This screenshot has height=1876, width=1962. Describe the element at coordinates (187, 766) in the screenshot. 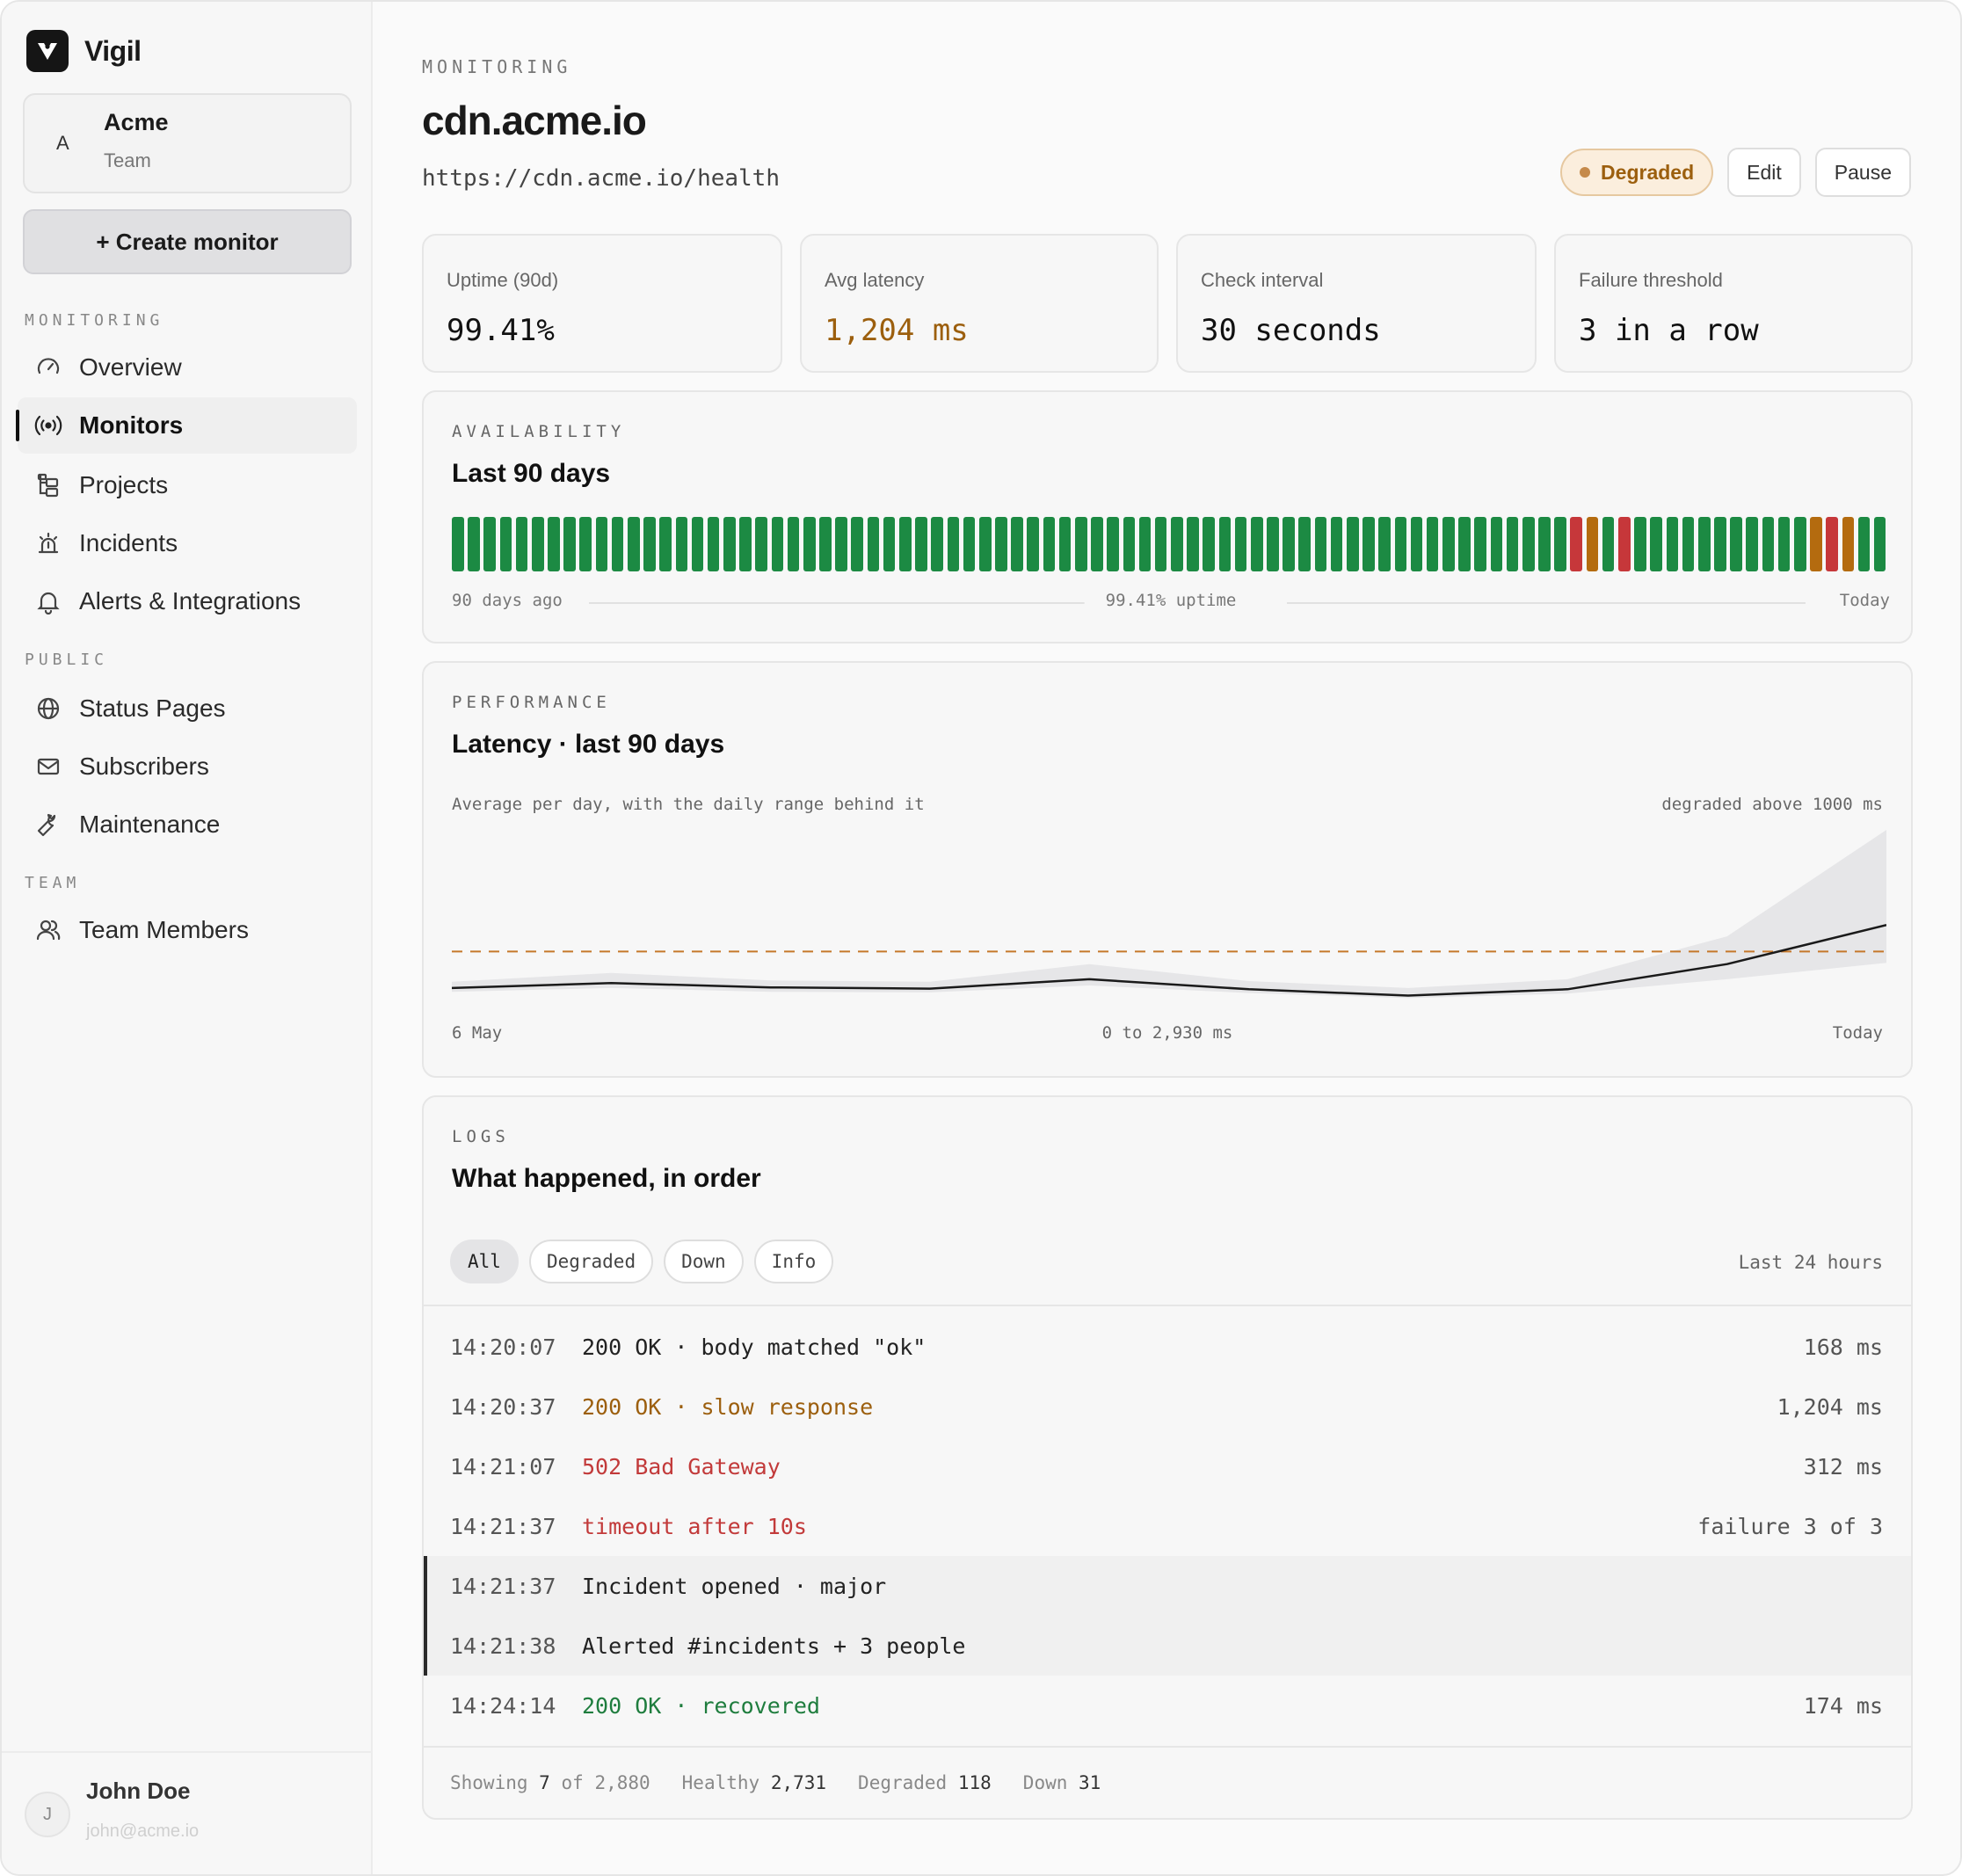

I see `sidebar-item-subscribers: Subscribers` at that location.